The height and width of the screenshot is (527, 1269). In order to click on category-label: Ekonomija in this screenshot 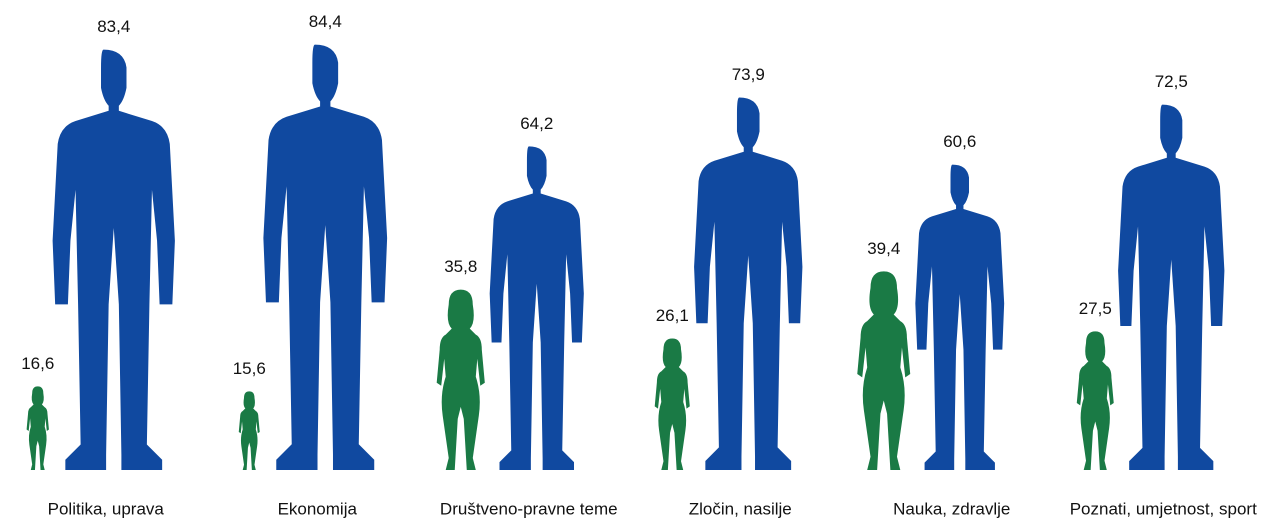, I will do `click(318, 508)`.